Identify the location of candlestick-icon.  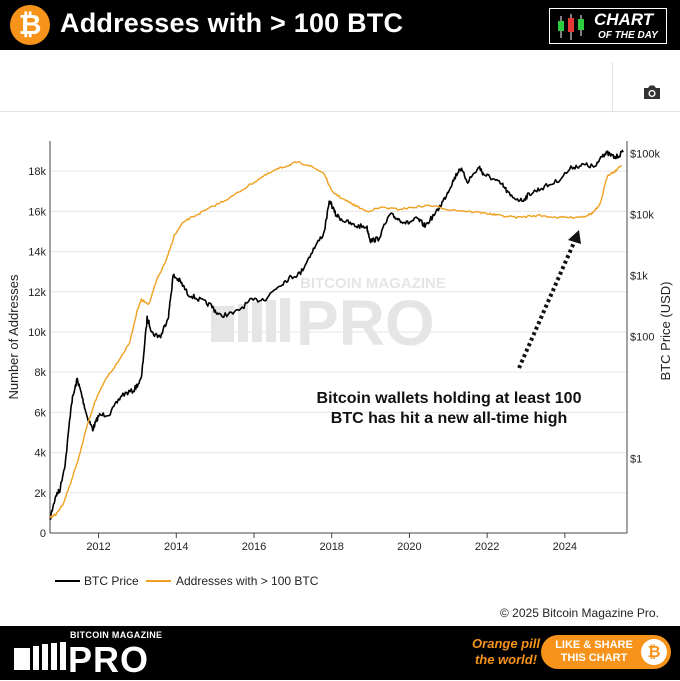
(571, 27).